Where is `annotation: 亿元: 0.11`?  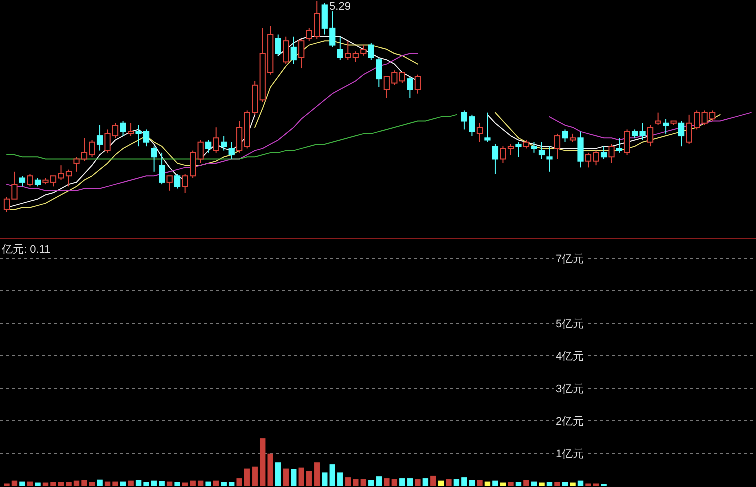
annotation: 亿元: 0.11 is located at coordinates (26, 250).